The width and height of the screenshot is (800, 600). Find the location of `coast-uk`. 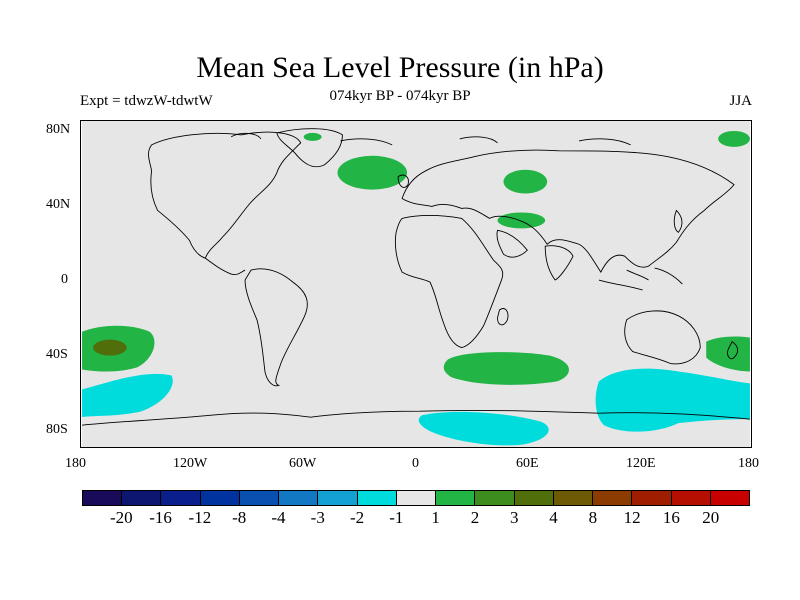

coast-uk is located at coordinates (403, 181).